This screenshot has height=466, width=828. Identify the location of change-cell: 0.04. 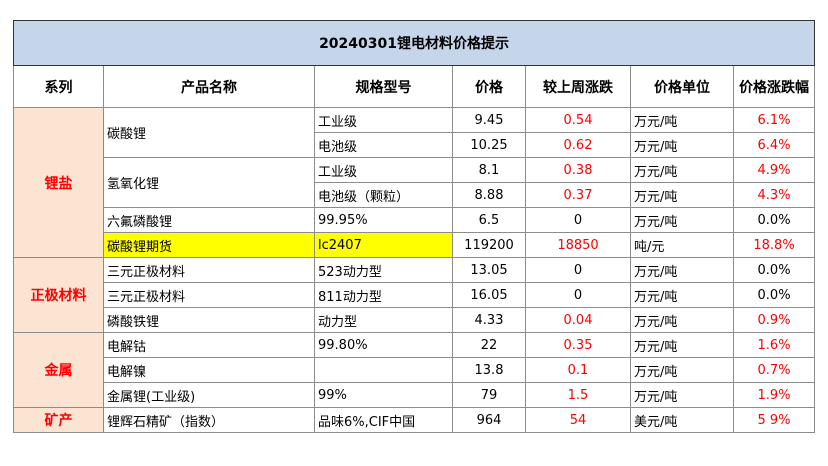
(578, 320).